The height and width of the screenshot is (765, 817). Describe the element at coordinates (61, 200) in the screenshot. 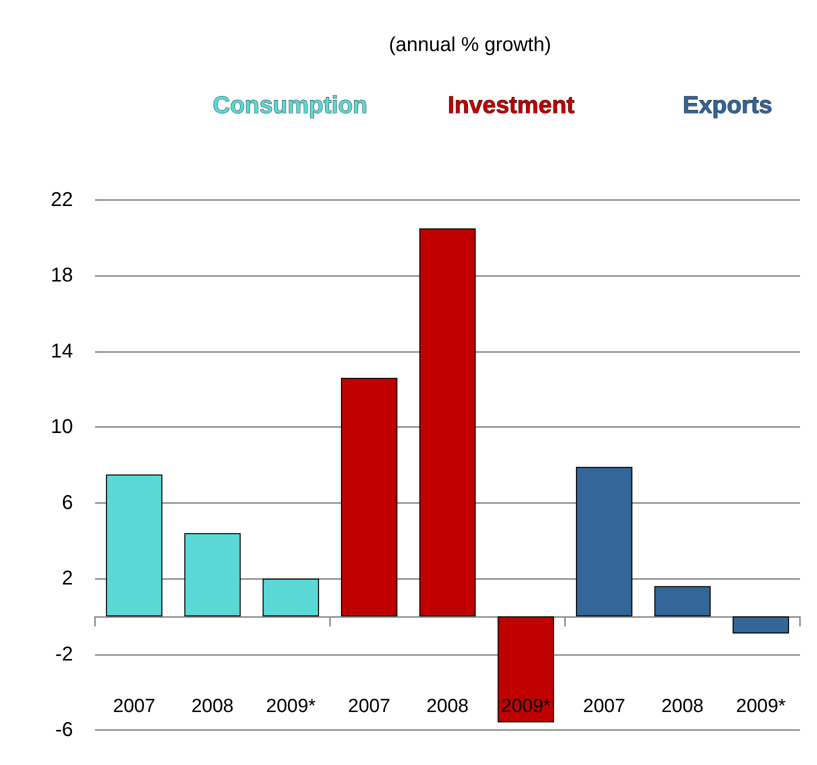

I see `y-tick-label: 22` at that location.